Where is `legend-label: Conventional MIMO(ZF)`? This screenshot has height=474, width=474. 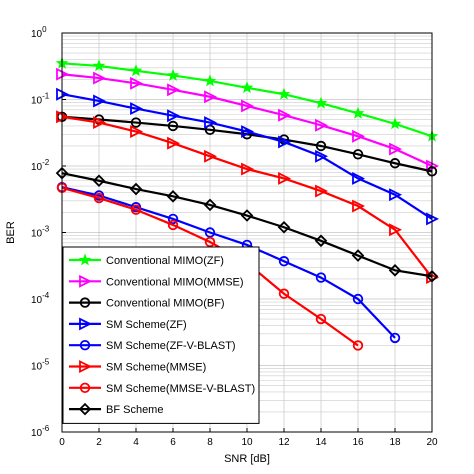
legend-label: Conventional MIMO(ZF) is located at coordinates (165, 261).